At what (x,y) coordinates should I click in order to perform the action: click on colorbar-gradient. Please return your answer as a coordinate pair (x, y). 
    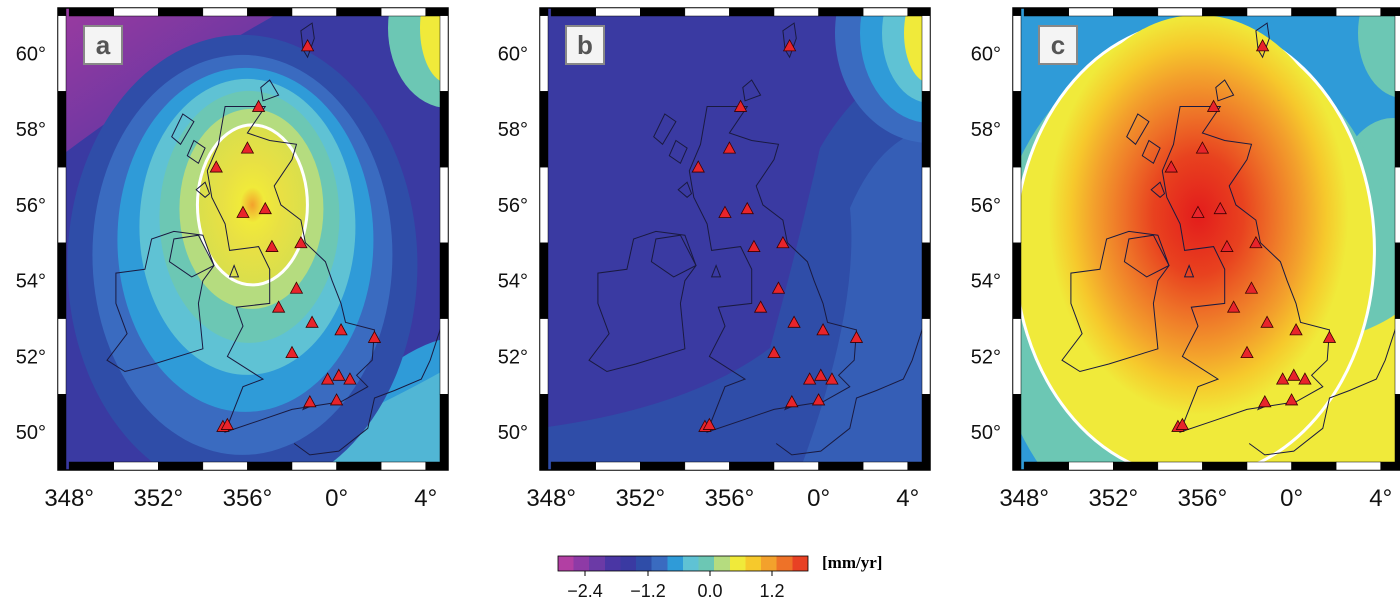
    Looking at the image, I should click on (683, 563).